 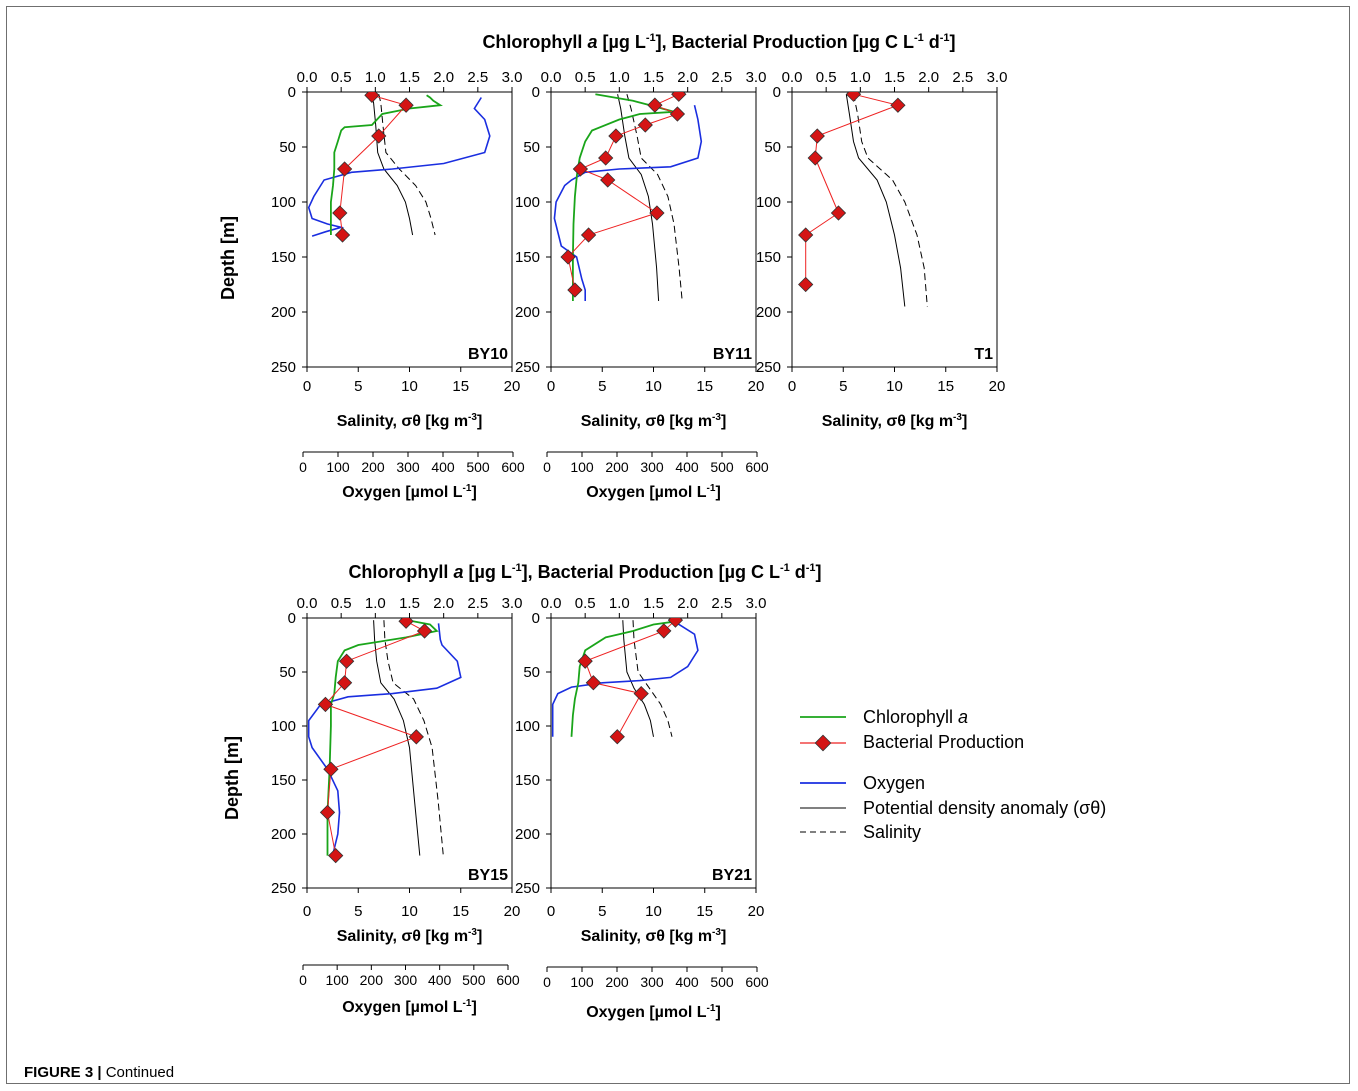 I want to click on station-label-by11: BY11, so click(x=732, y=354).